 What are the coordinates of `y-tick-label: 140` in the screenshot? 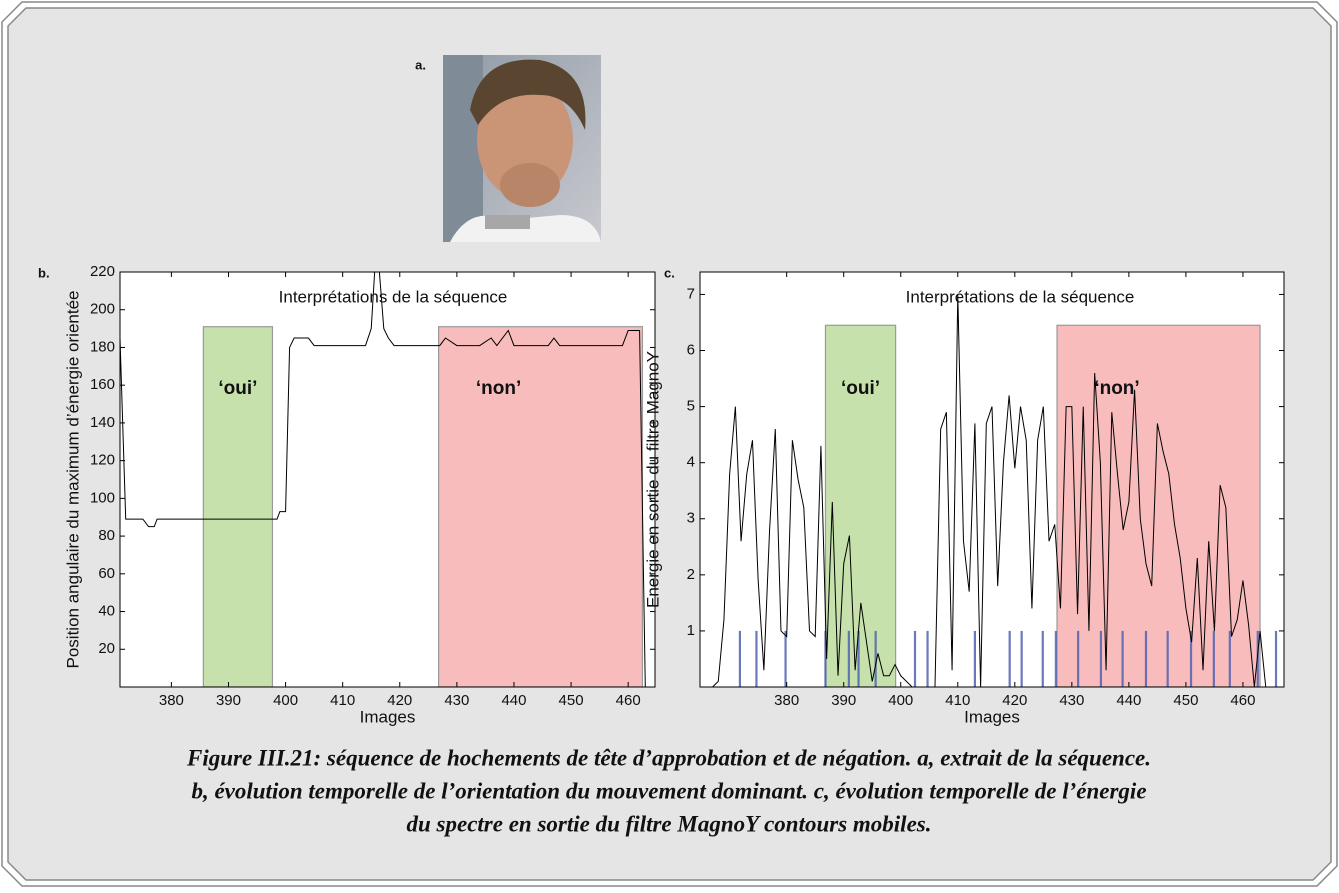 It's located at (102, 422).